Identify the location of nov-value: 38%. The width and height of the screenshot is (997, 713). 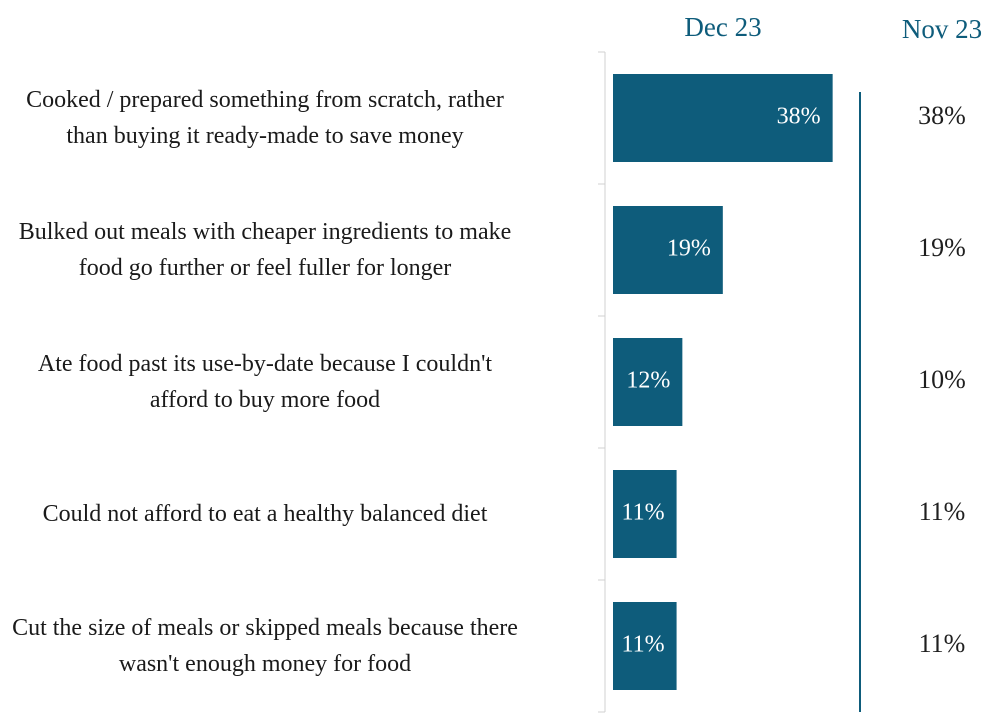
(942, 115).